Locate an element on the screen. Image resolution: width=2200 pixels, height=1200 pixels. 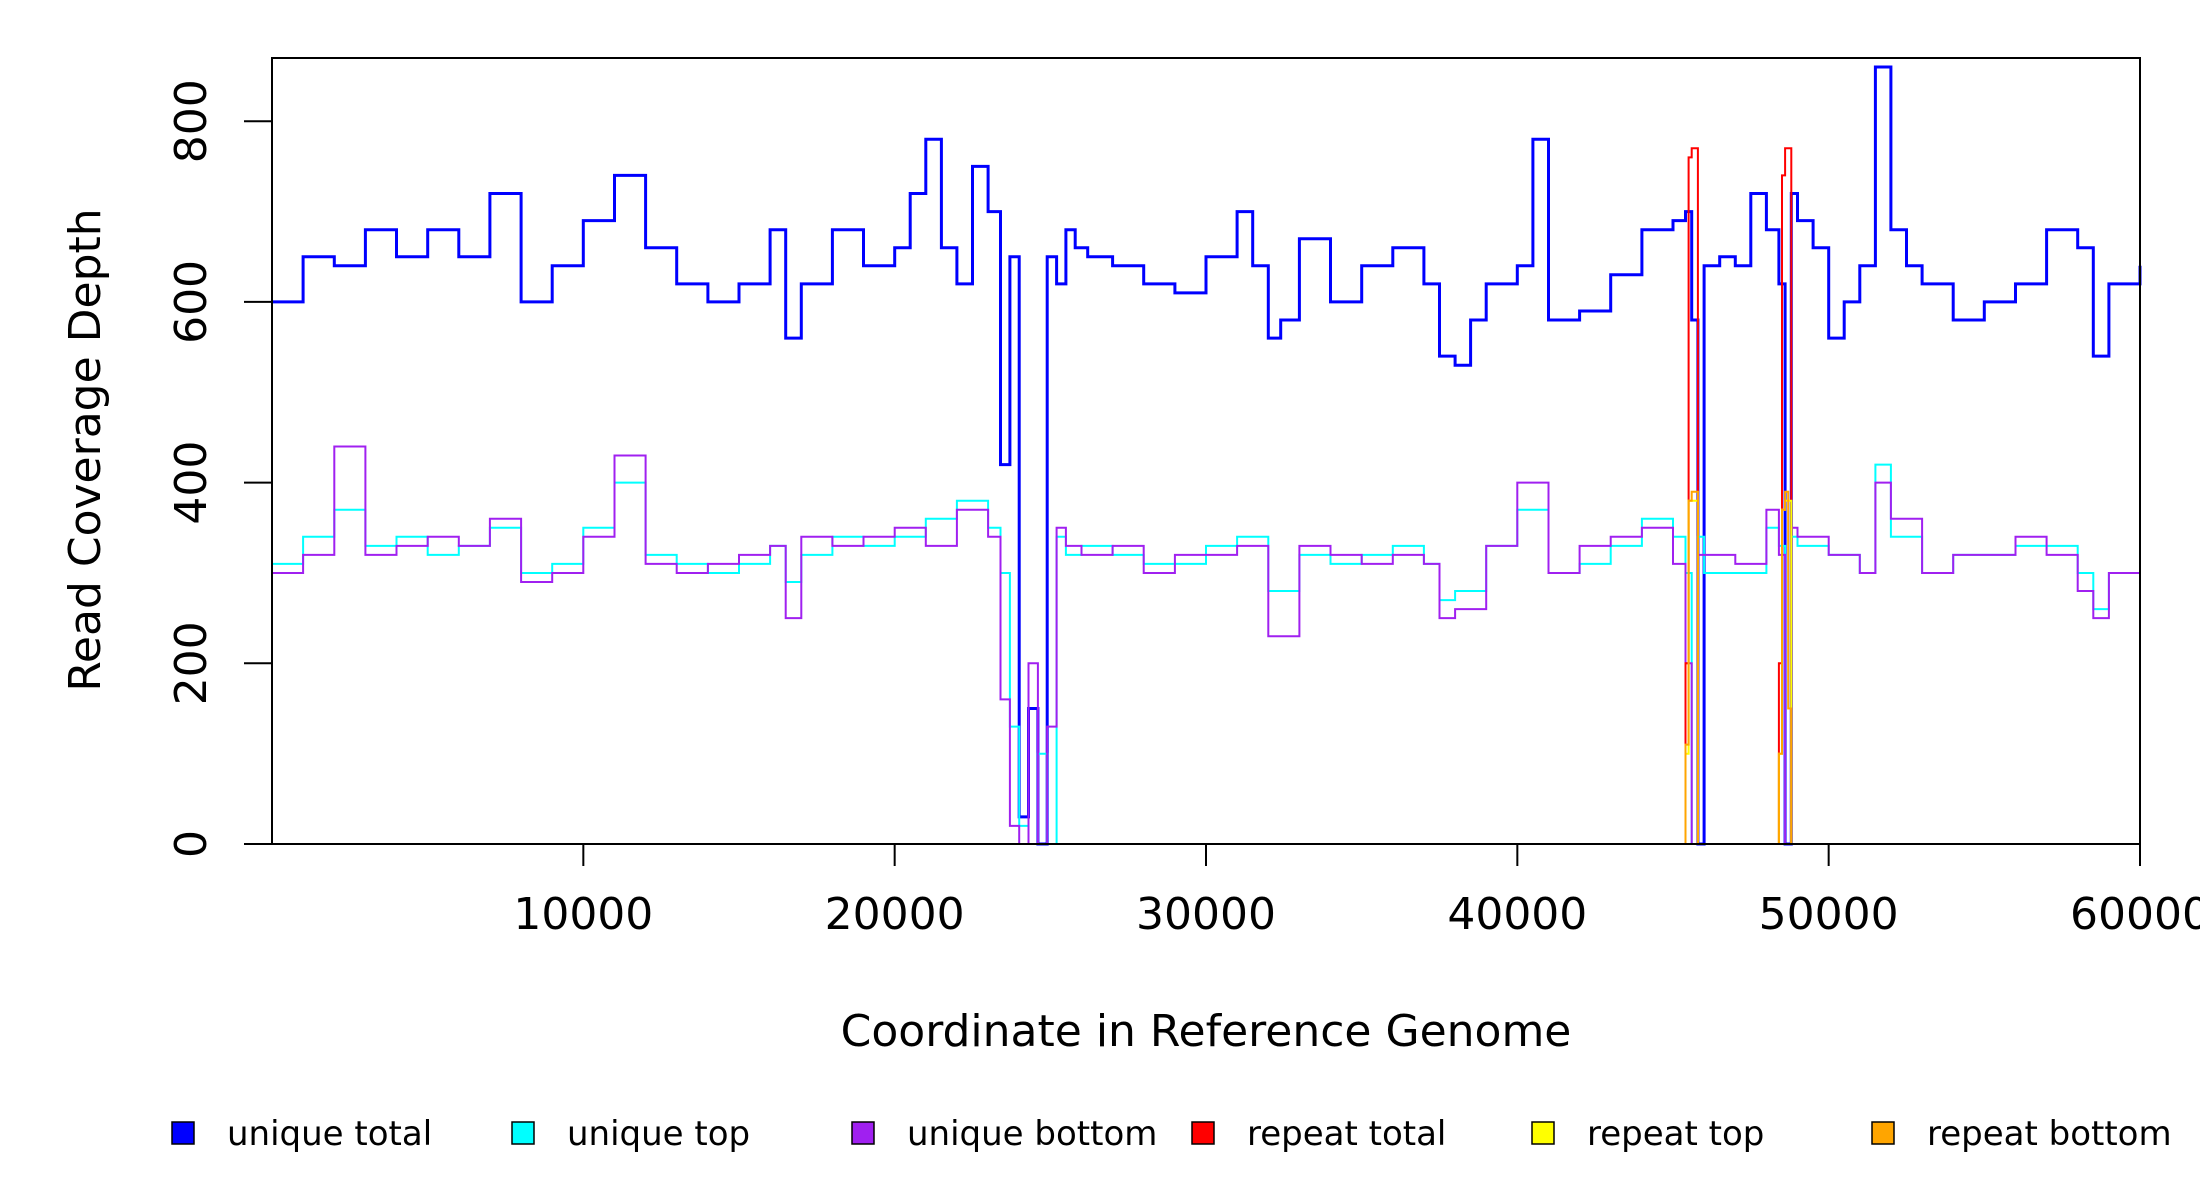
y-tick-label: 400 is located at coordinates (191, 483).